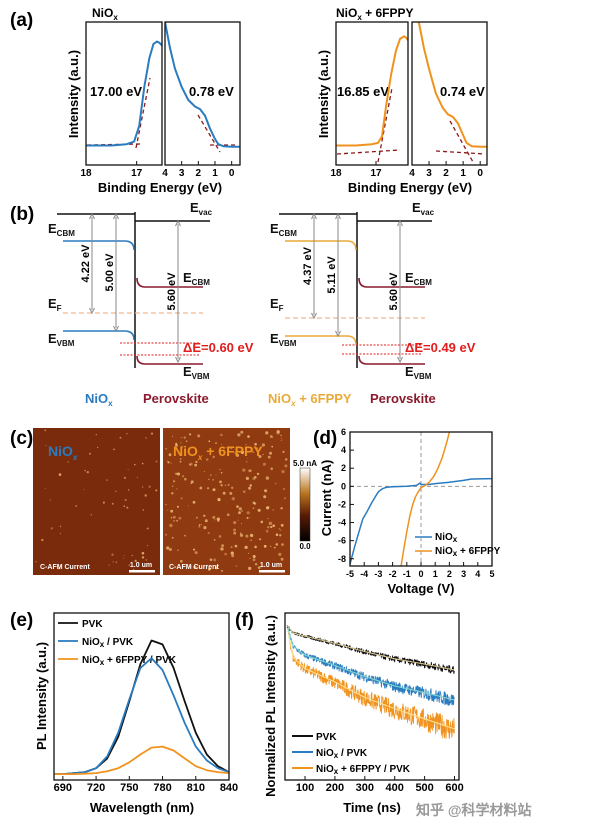 The image size is (600, 818). What do you see at coordinates (117, 643) in the screenshot?
I see `pl-legend: PVK NiOx / PVK NiOx + 6FPPY / PVK` at bounding box center [117, 643].